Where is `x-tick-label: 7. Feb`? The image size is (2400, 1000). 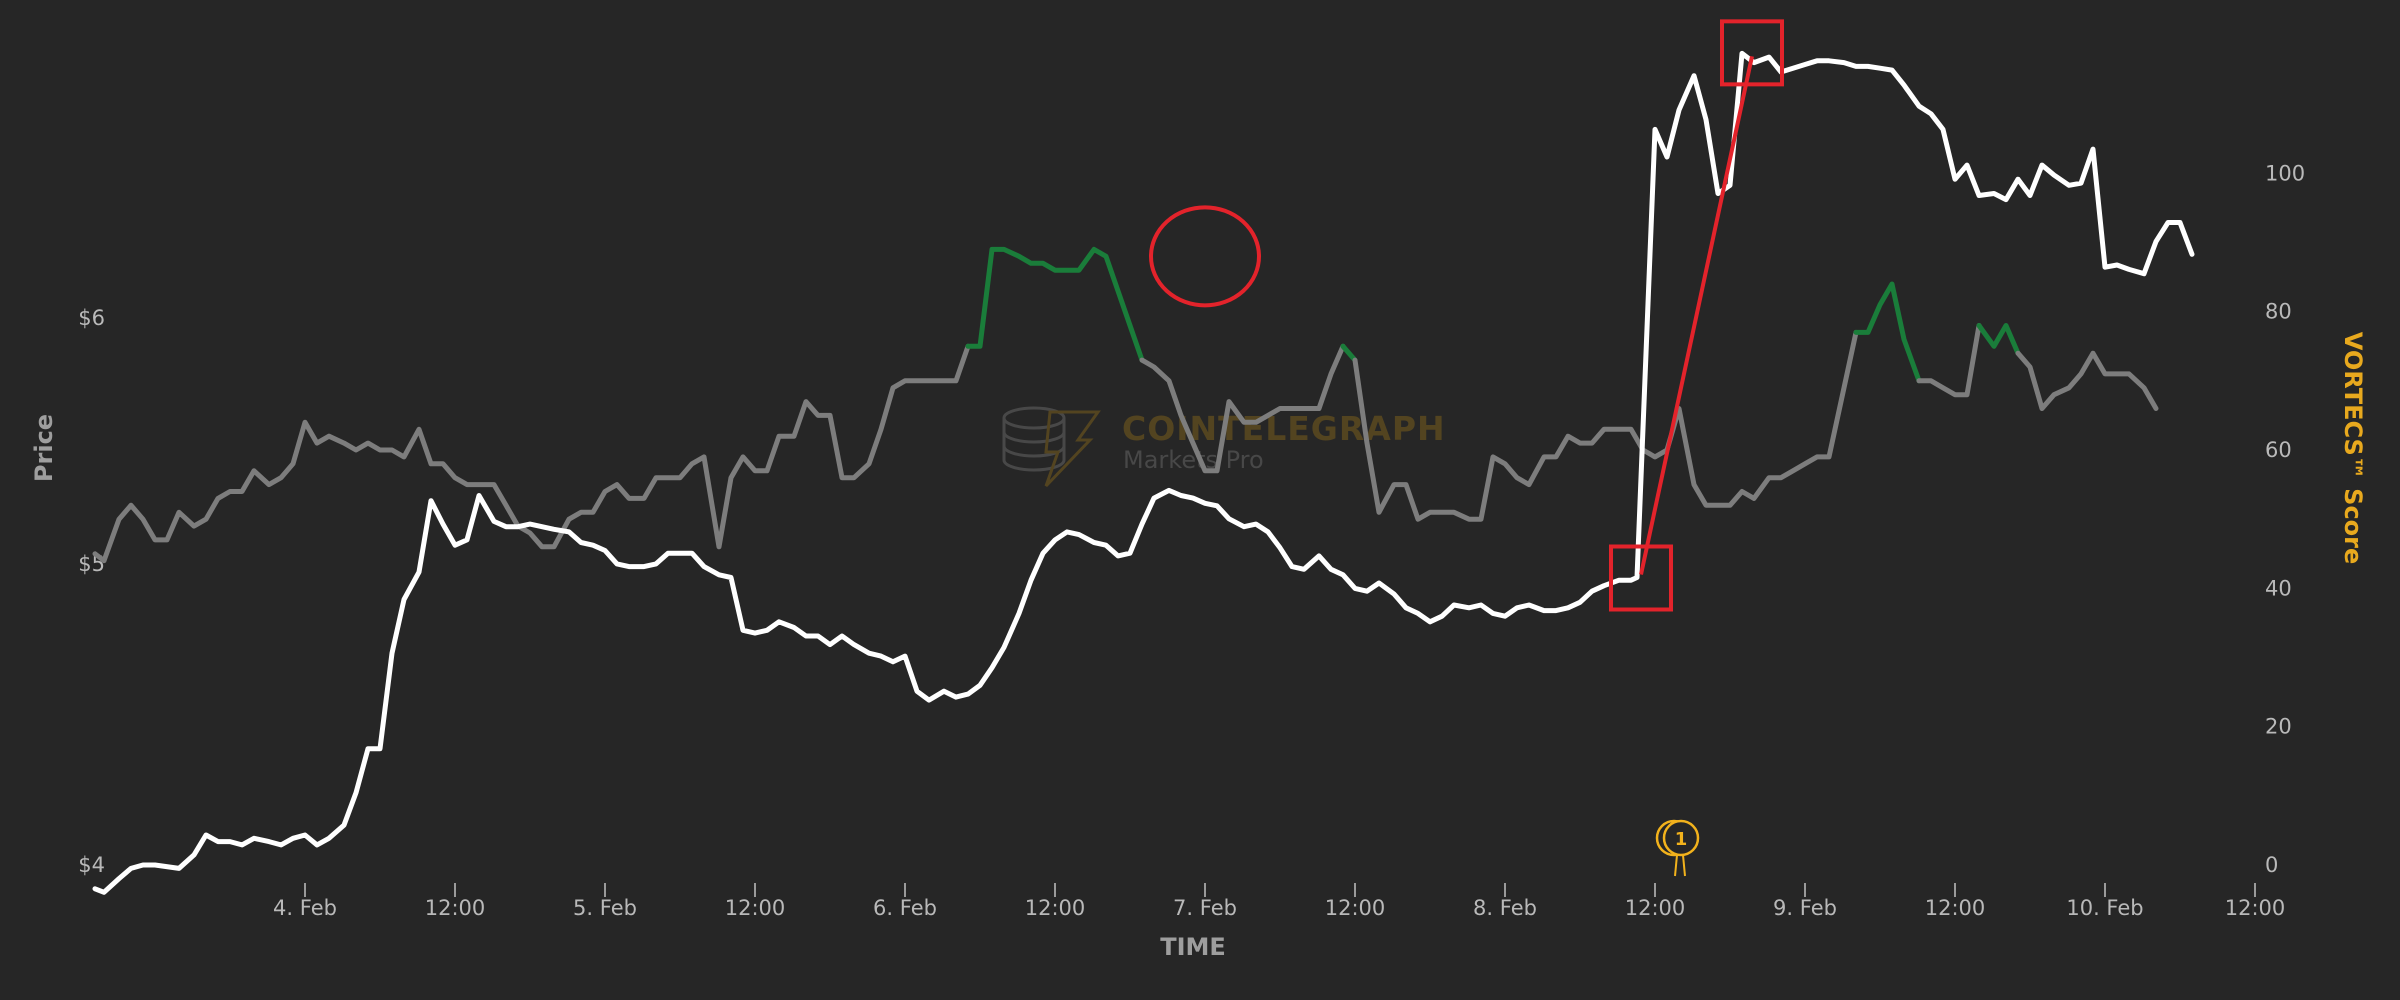 x-tick-label: 7. Feb is located at coordinates (1205, 908).